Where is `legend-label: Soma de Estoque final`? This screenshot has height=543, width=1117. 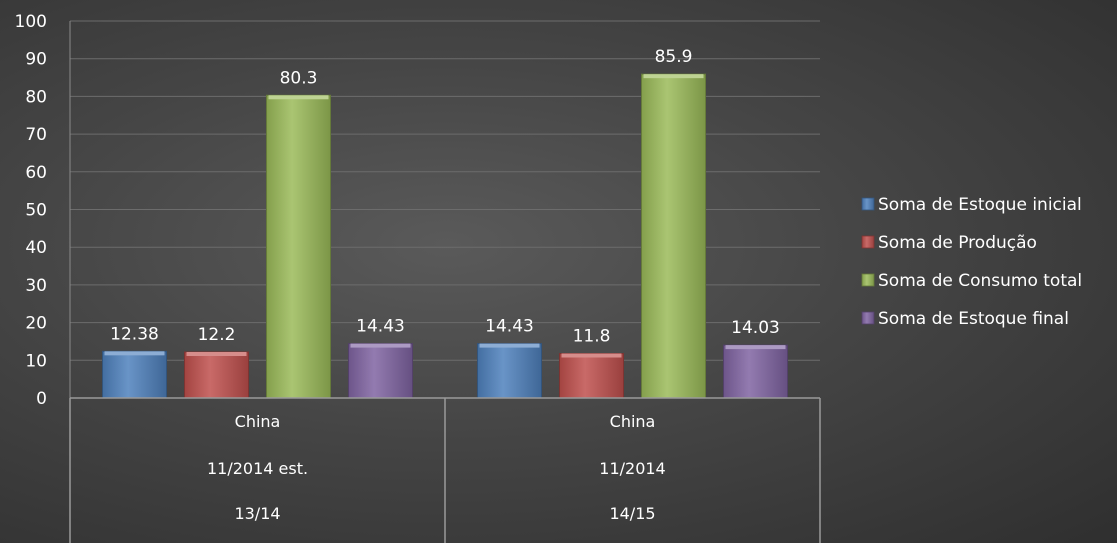
legend-label: Soma de Estoque final is located at coordinates (973, 319).